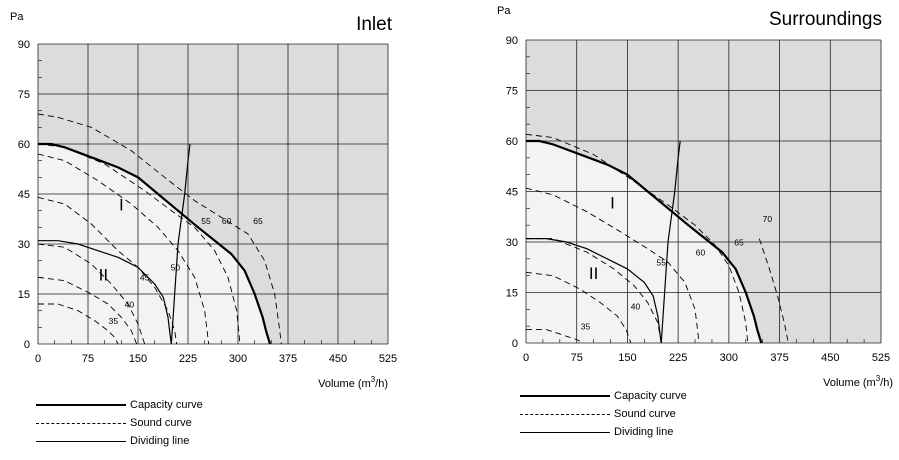 The width and height of the screenshot is (899, 460). I want to click on legend-divider-right: Dividing line, so click(596, 432).